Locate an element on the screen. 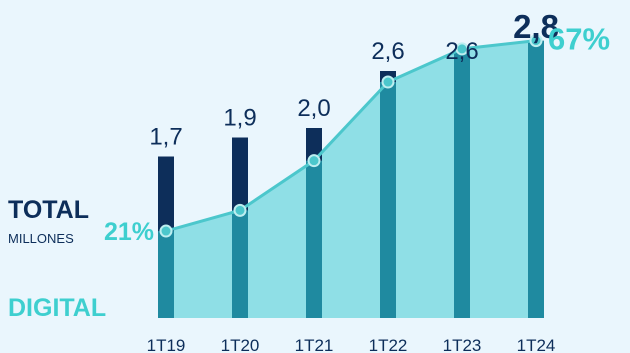 This screenshot has width=630, height=353. digital-value-label-1T24: 67% is located at coordinates (579, 39).